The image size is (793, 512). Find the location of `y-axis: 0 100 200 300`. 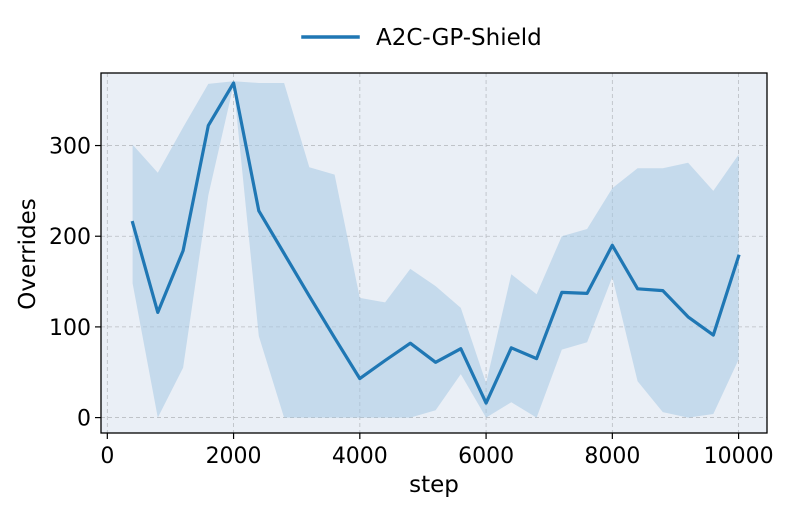

y-axis: 0 100 200 300 is located at coordinates (75, 283).